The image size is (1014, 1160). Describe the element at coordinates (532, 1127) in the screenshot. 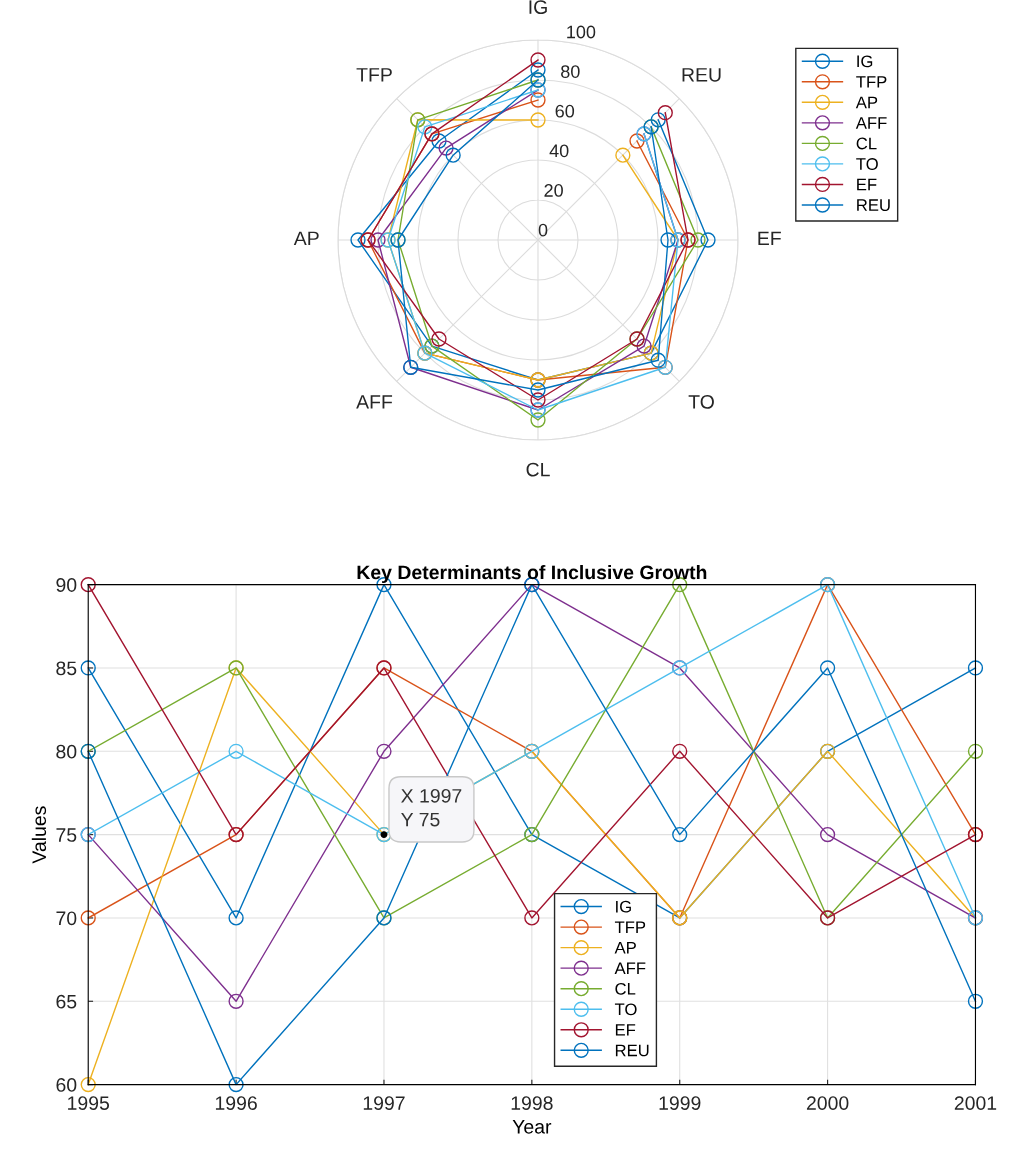

I see `x-axis-title: Year` at that location.